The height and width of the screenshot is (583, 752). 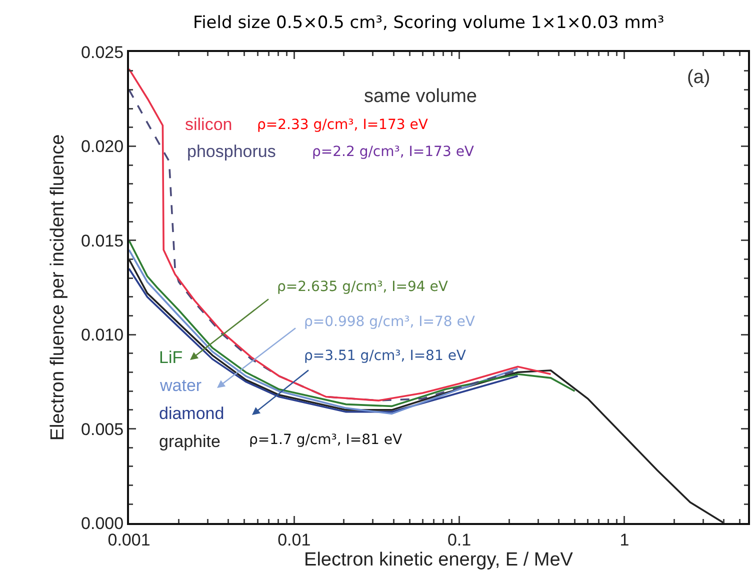 I want to click on y-tick-label: 0.000, so click(x=102, y=523).